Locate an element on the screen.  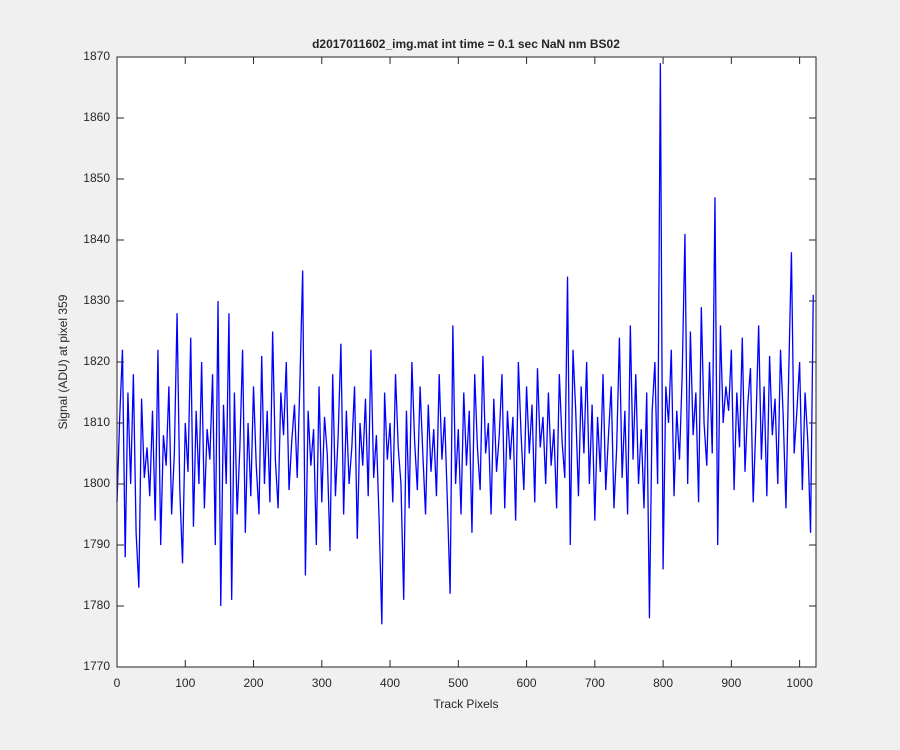
x-tick-label: 400 is located at coordinates (390, 683).